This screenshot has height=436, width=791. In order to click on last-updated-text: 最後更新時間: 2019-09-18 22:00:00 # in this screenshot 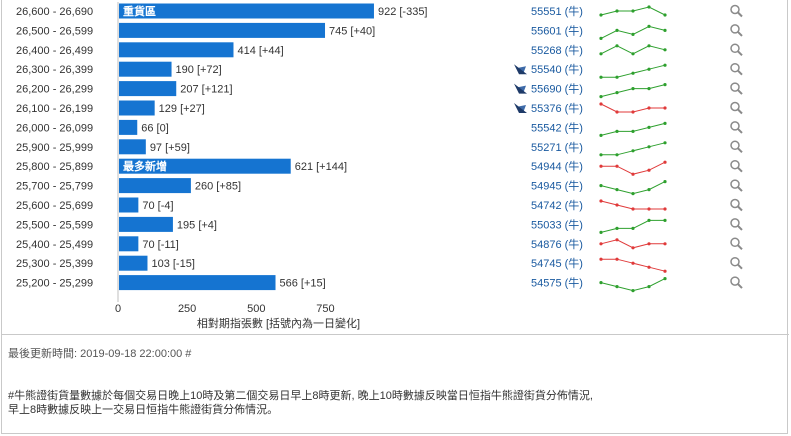, I will do `click(100, 354)`.